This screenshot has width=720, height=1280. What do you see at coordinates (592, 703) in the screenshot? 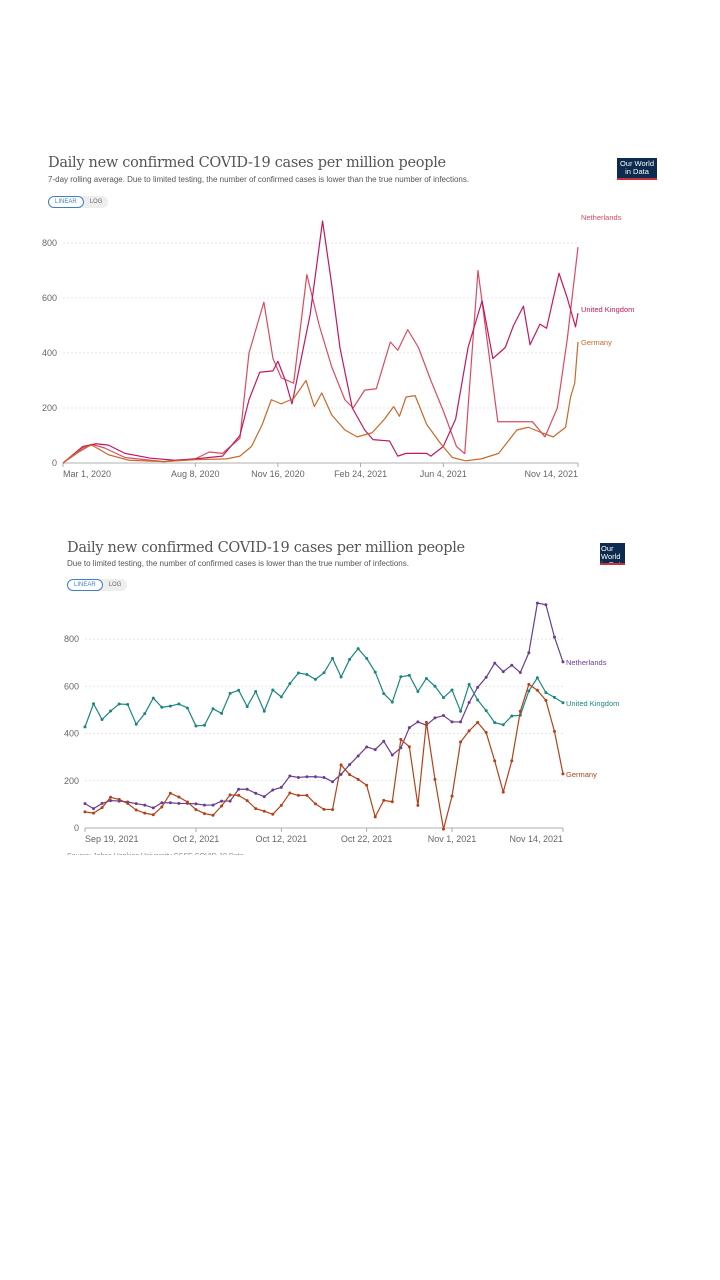
I see `series-label: United Kingdom` at bounding box center [592, 703].